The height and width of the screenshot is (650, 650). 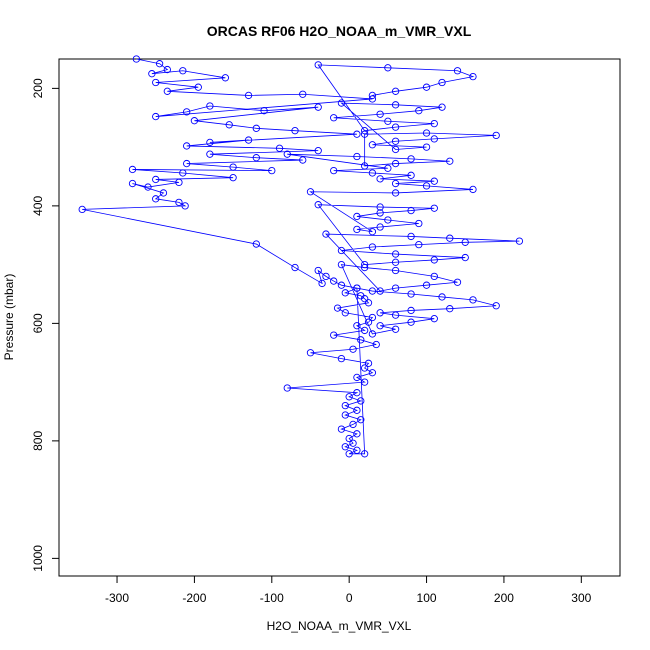 What do you see at coordinates (339, 626) in the screenshot?
I see `x-axis-label: H2O_NOAA_m_VMR_VXL` at bounding box center [339, 626].